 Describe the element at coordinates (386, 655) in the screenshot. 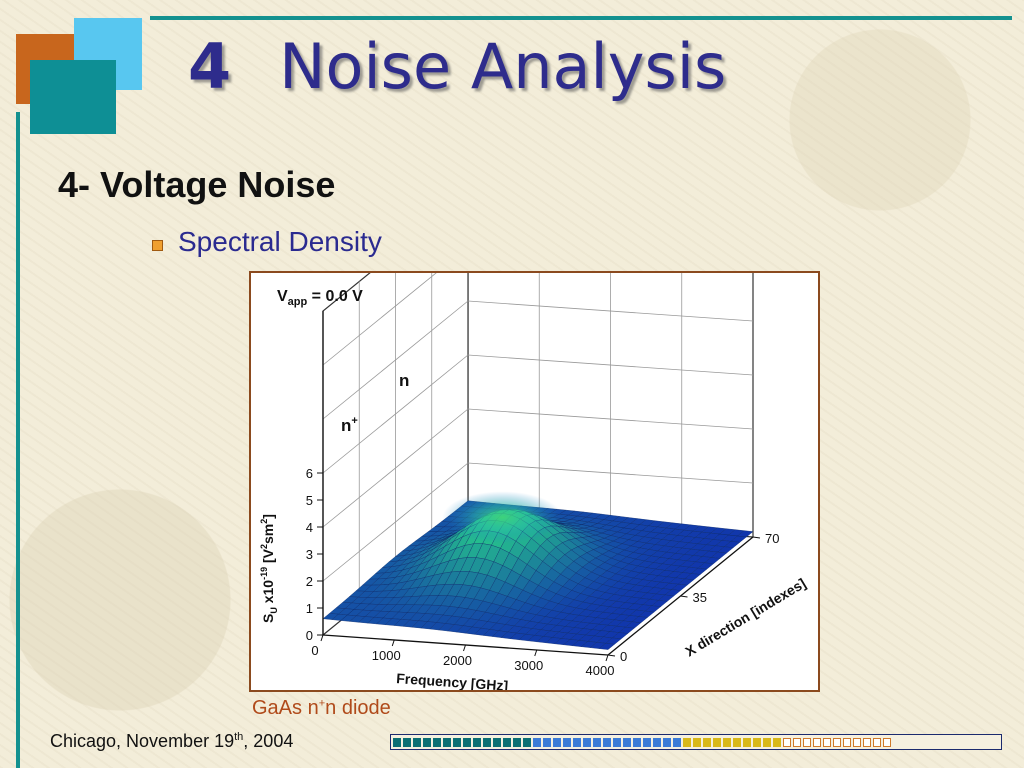

I see `frequency-tick-label: 1000` at that location.